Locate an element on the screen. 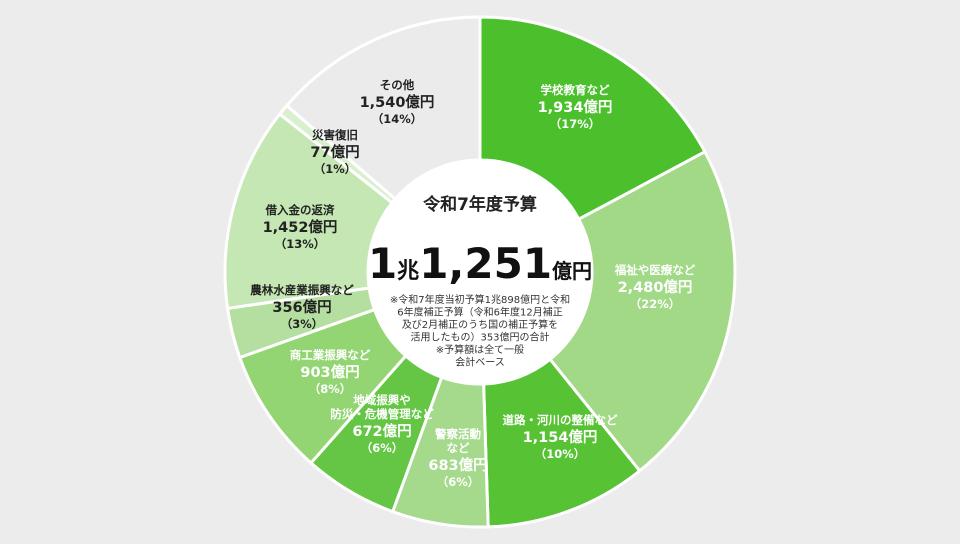  slice-percent-6: （3%） is located at coordinates (302, 324).